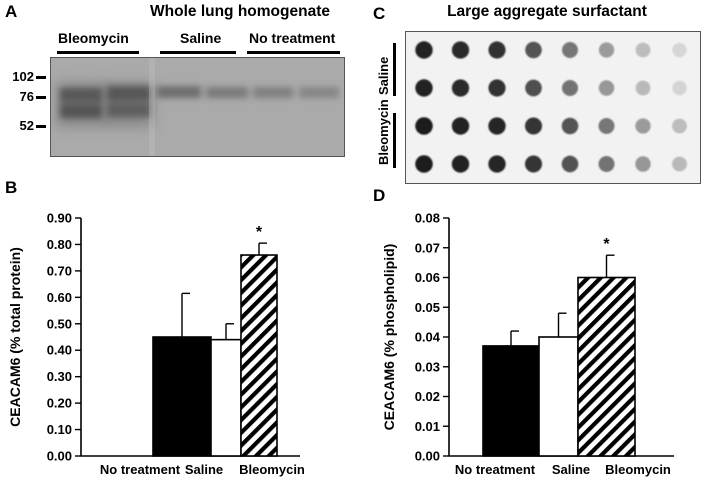 This screenshot has height=480, width=709. I want to click on y-tick-label: 0.07, so click(427, 247).